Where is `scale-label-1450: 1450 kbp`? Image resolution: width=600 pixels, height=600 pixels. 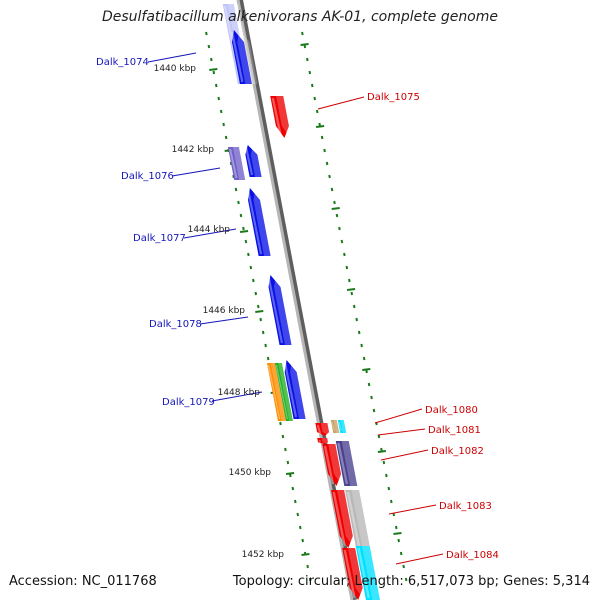 scale-label-1450: 1450 kbp is located at coordinates (250, 473).